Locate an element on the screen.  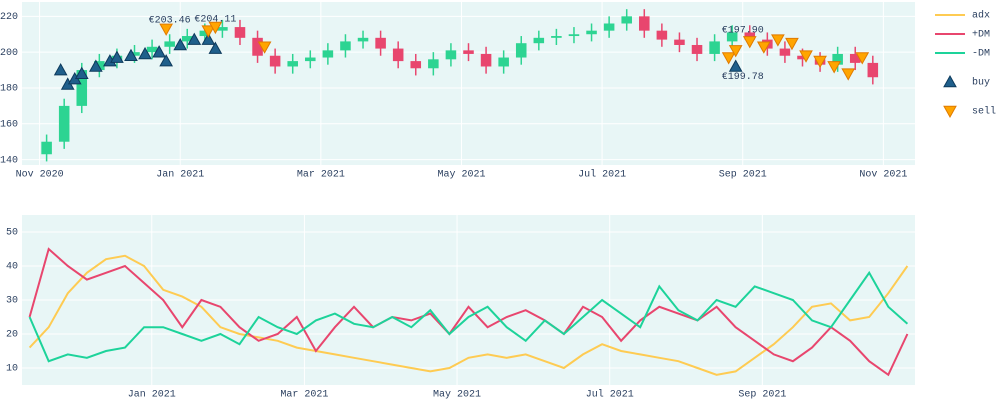
legend-label: sell is located at coordinates (984, 112).